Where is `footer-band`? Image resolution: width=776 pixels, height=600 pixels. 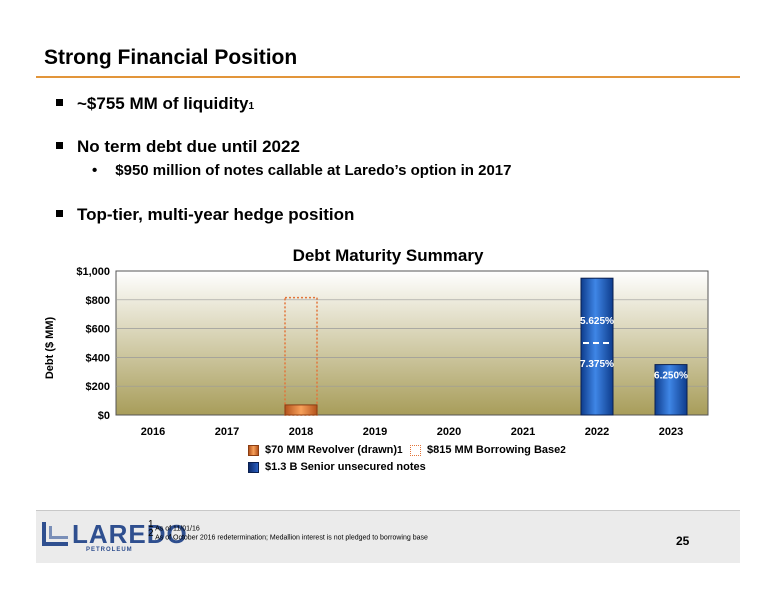
footer-band is located at coordinates (388, 536).